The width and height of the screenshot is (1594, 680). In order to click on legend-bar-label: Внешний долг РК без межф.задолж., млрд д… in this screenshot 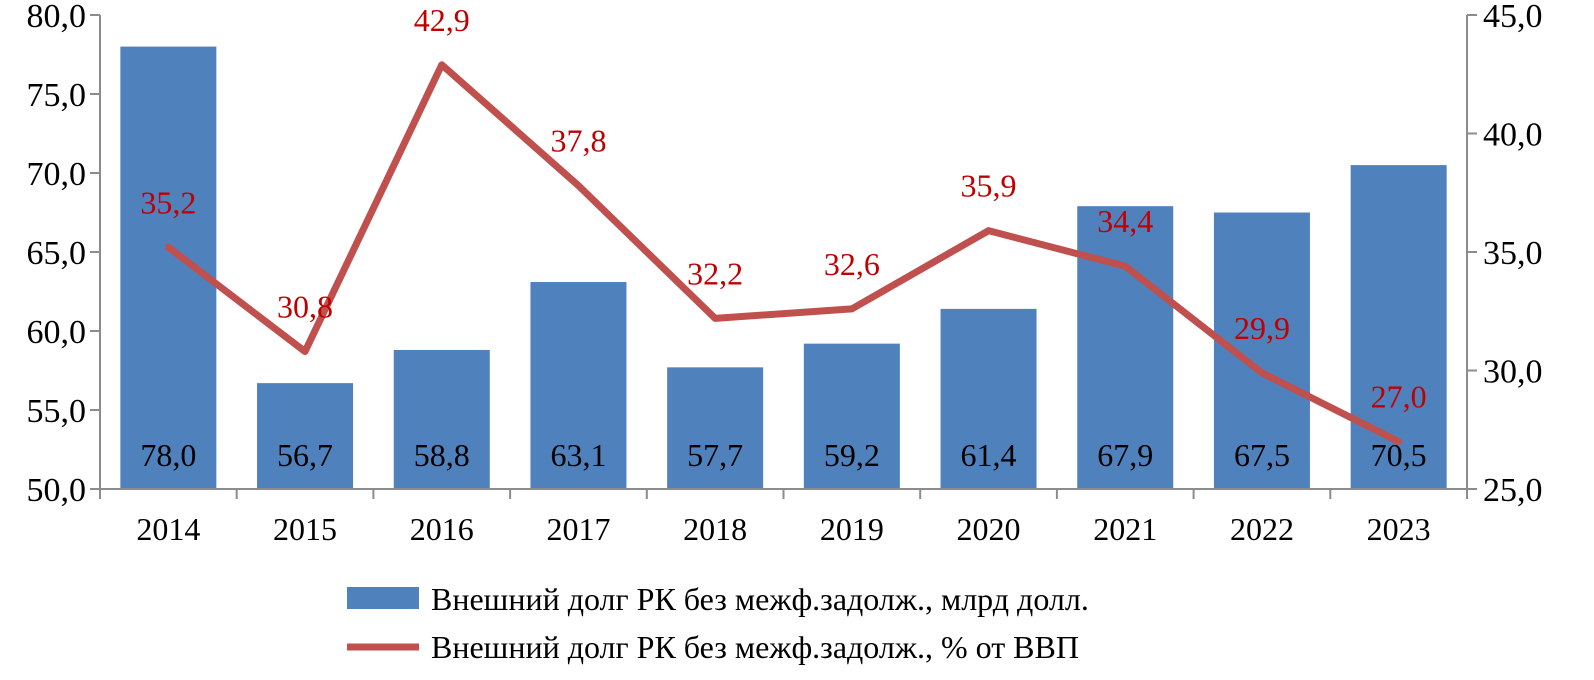, I will do `click(760, 599)`.